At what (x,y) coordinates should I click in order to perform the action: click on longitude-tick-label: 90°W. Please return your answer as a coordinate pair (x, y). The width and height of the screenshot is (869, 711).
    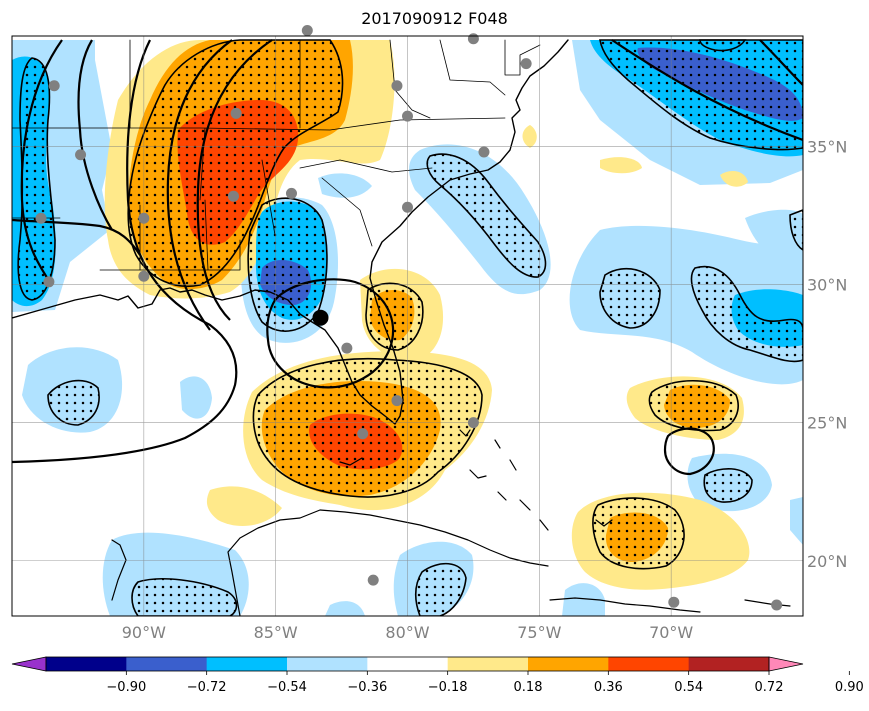
    Looking at the image, I should click on (144, 632).